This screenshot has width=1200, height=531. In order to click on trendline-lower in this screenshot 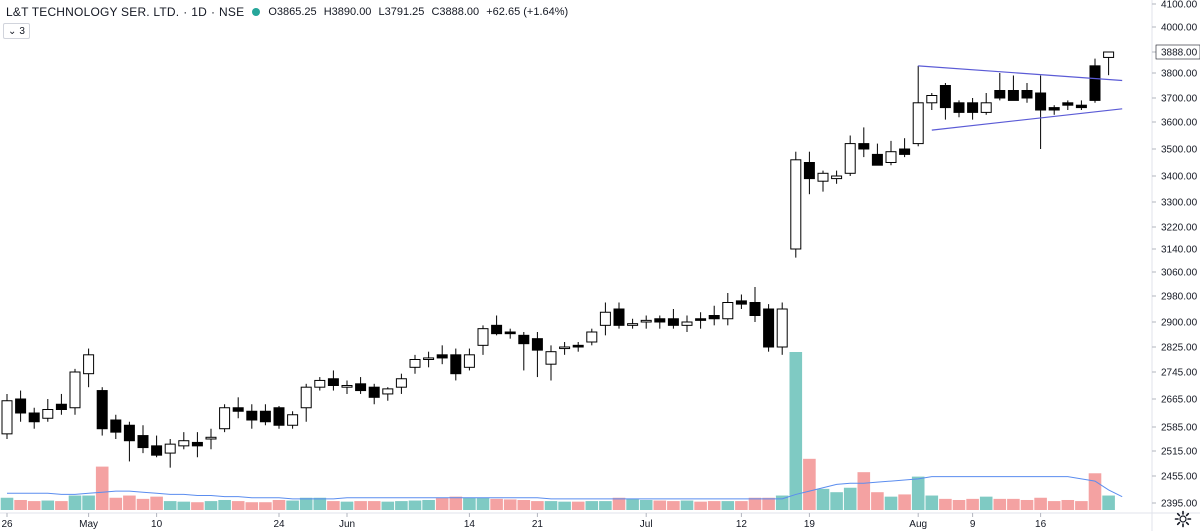, I will do `click(1027, 119)`.